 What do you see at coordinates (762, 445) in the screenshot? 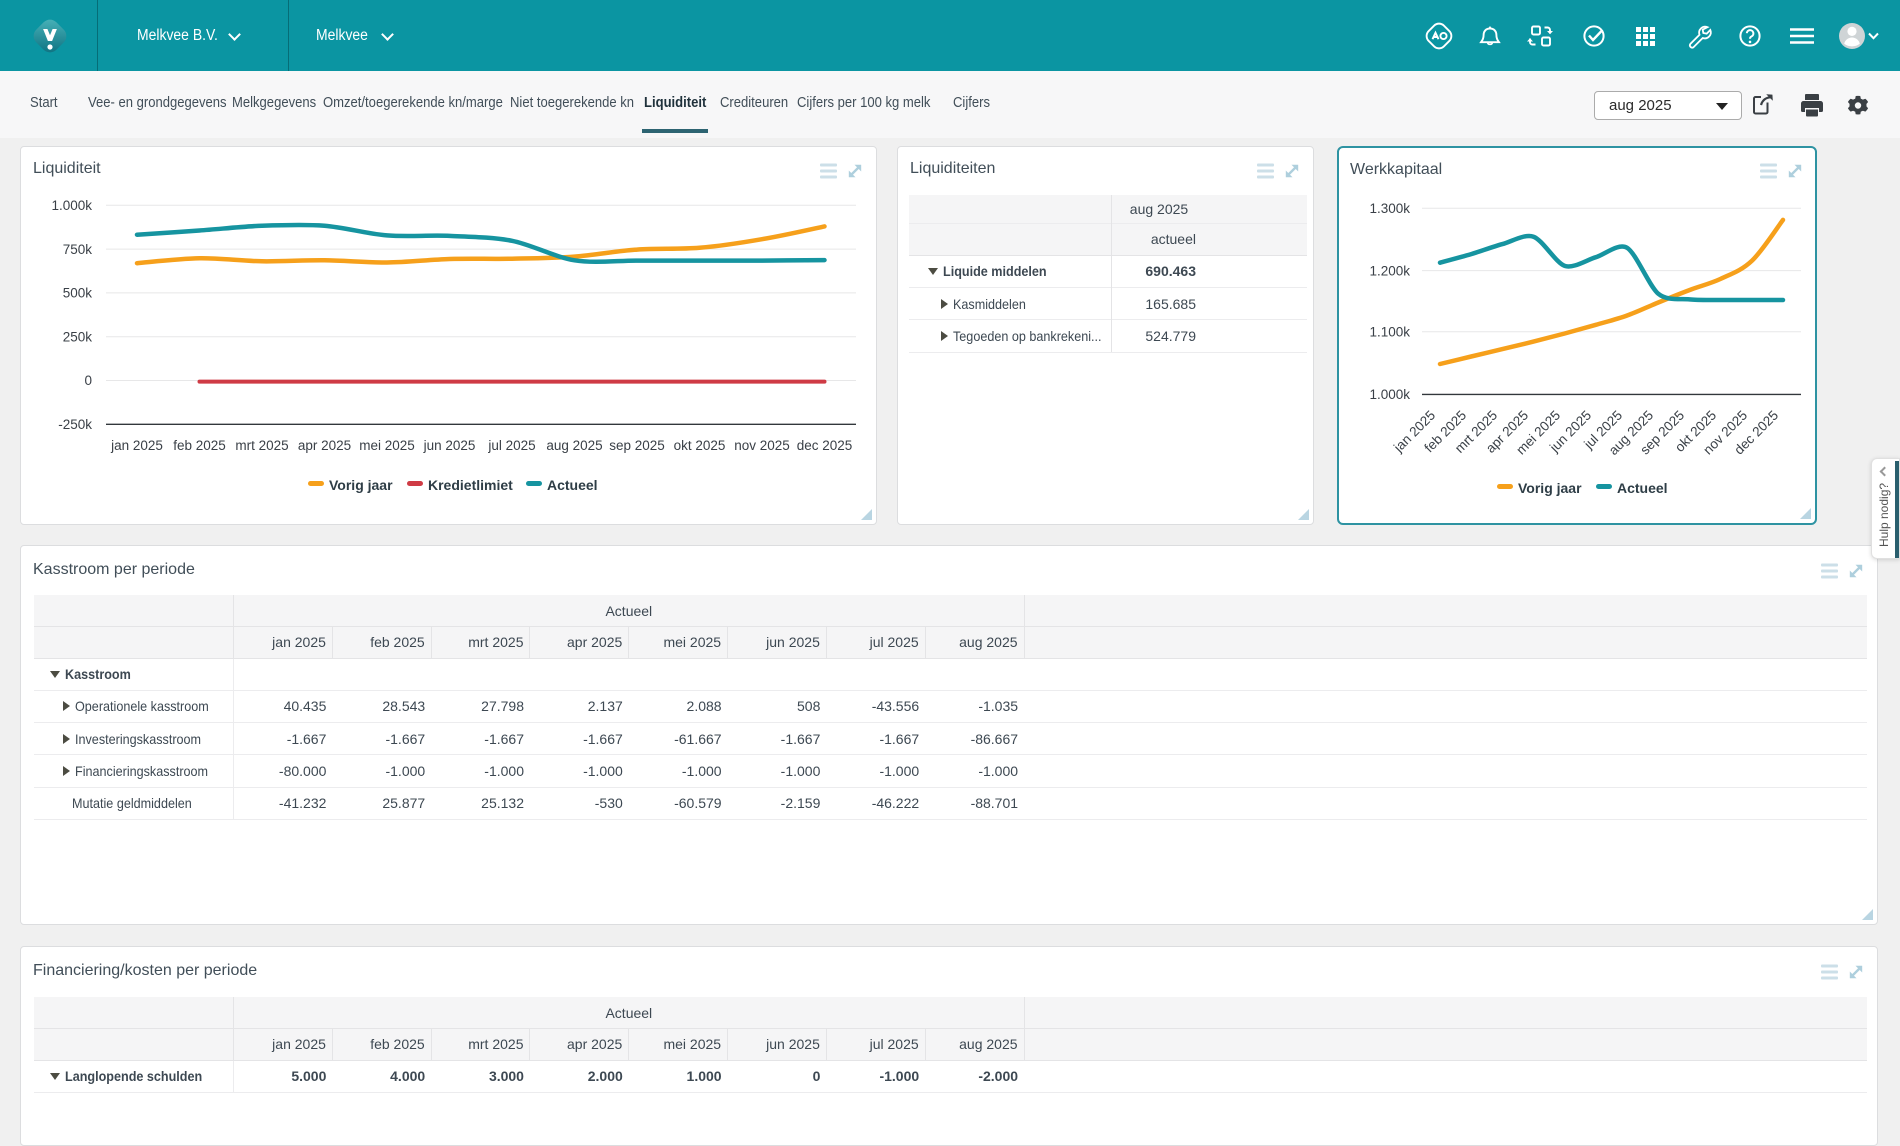
I see `svg-text: nov 2025` at bounding box center [762, 445].